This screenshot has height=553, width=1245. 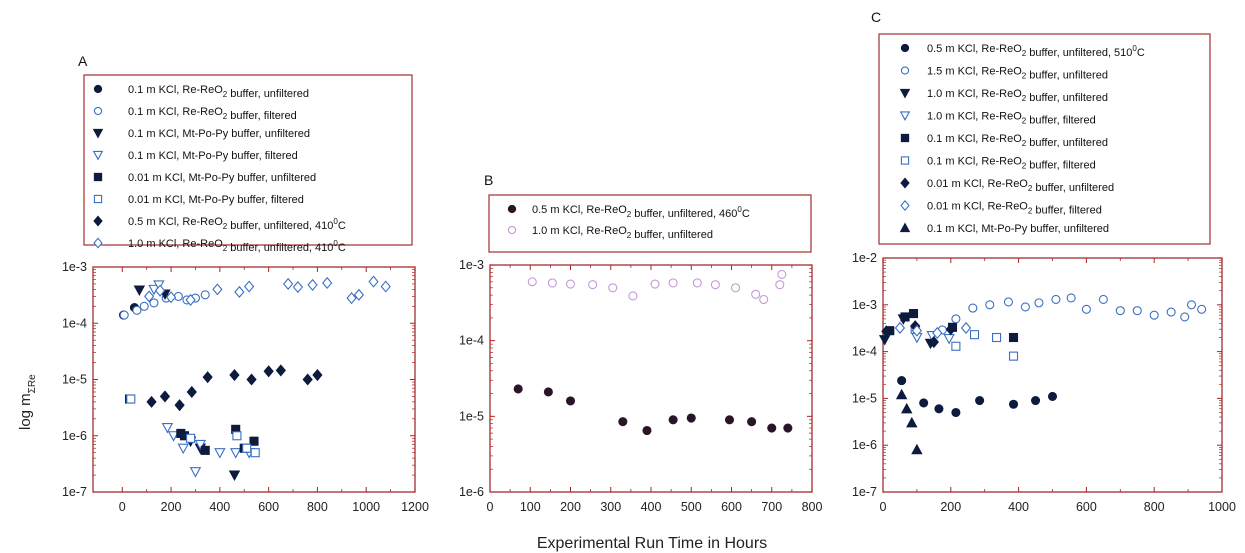 I want to click on y-tick-label: 1e-5, so click(x=864, y=398).